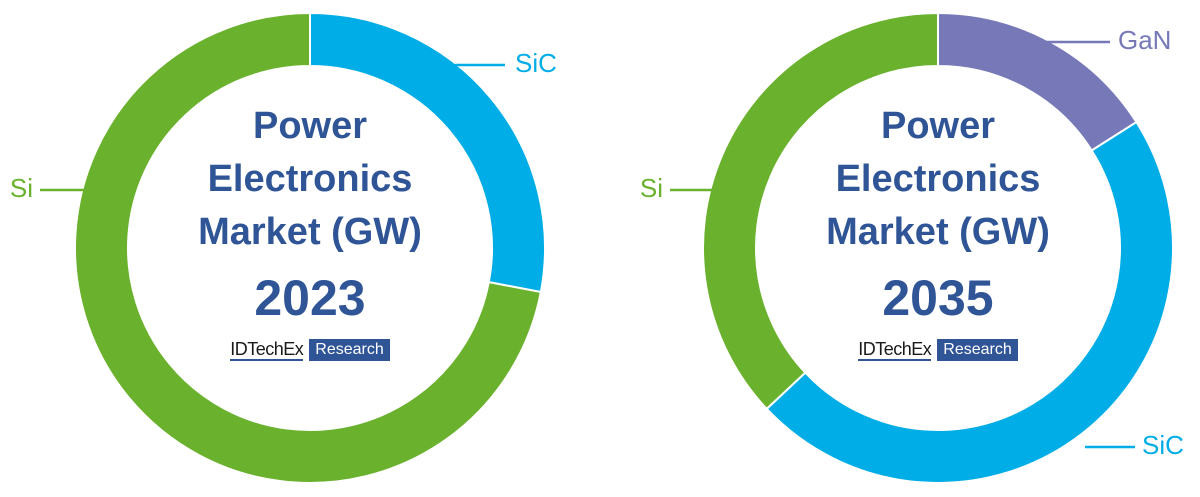 The image size is (1200, 497). Describe the element at coordinates (1144, 40) in the screenshot. I see `segment-label: GaN` at that location.